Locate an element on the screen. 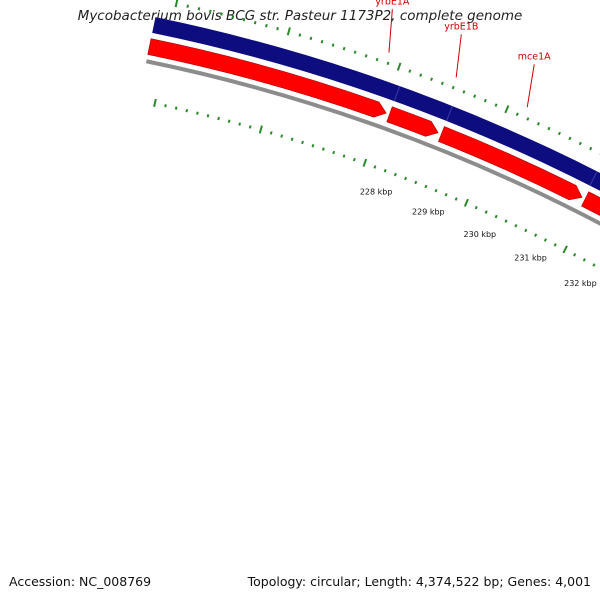 The height and width of the screenshot is (600, 600). scale-label: 230 kbp is located at coordinates (480, 234).